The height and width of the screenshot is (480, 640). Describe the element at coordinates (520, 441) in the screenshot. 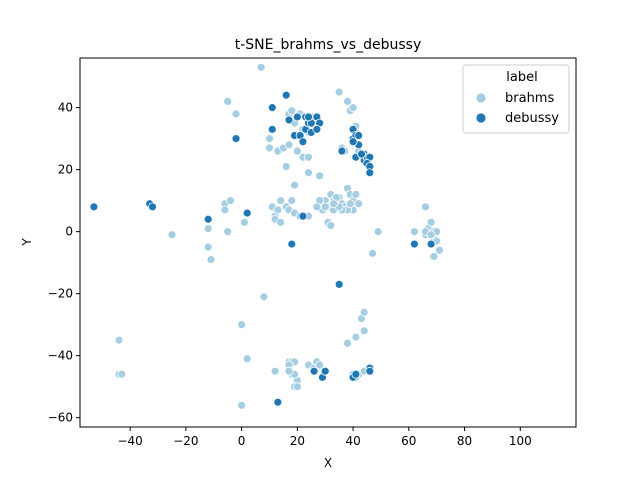

I see `x-tick-label: 100` at that location.